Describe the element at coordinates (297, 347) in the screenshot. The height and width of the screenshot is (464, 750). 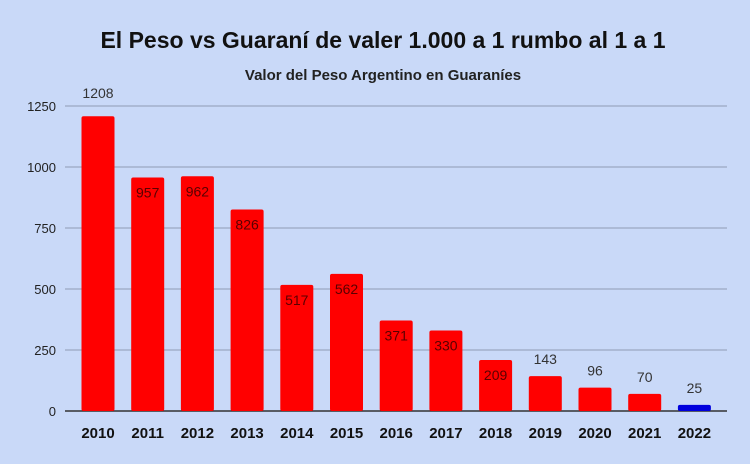
I see `bar-2014` at that location.